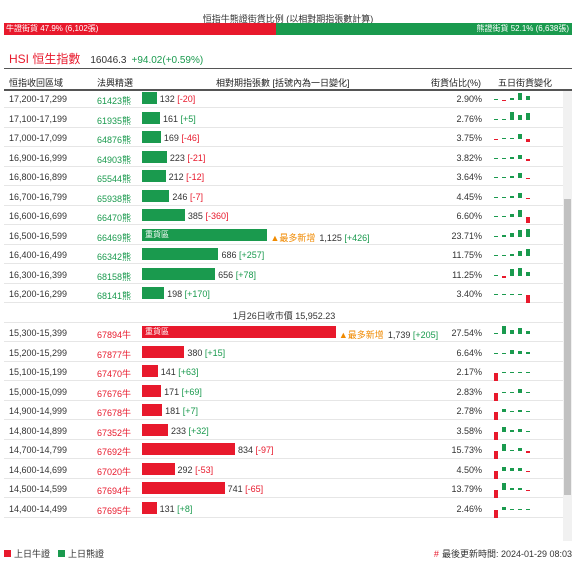 This screenshot has height=562, width=576. Describe the element at coordinates (246, 489) in the screenshot. I see `row-contracts-text: 741 [-65]` at that location.